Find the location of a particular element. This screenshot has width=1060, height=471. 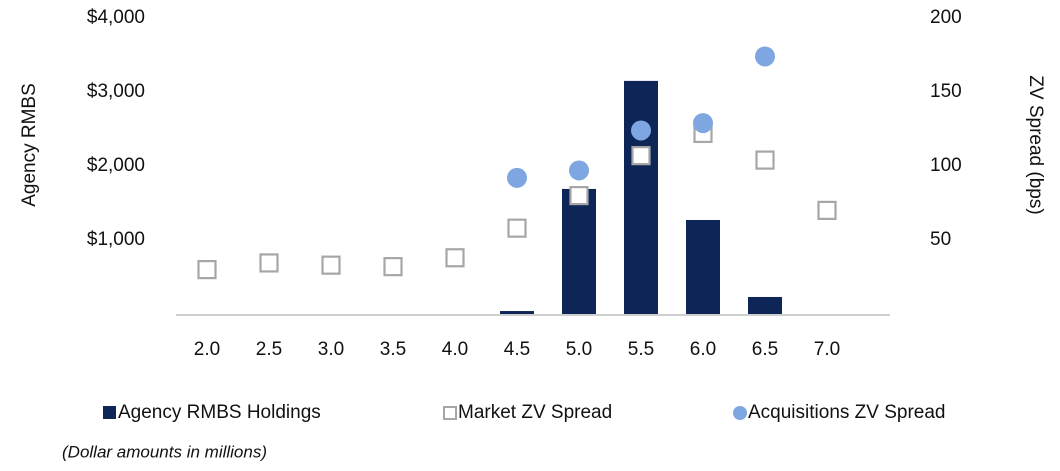

x-tick-label: 4.0 is located at coordinates (455, 349).